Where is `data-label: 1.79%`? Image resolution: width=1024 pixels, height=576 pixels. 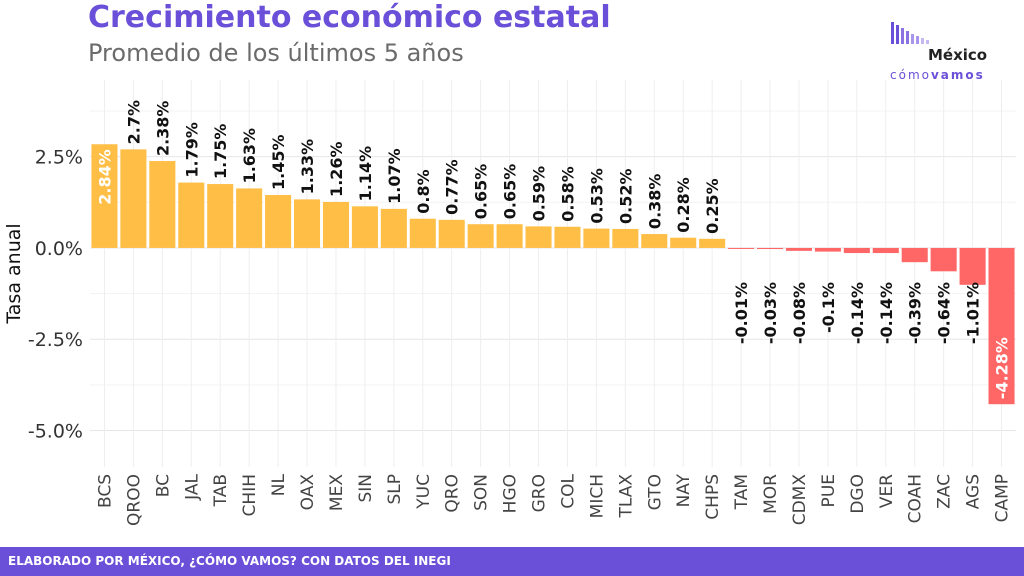
data-label: 1.79% is located at coordinates (191, 150).